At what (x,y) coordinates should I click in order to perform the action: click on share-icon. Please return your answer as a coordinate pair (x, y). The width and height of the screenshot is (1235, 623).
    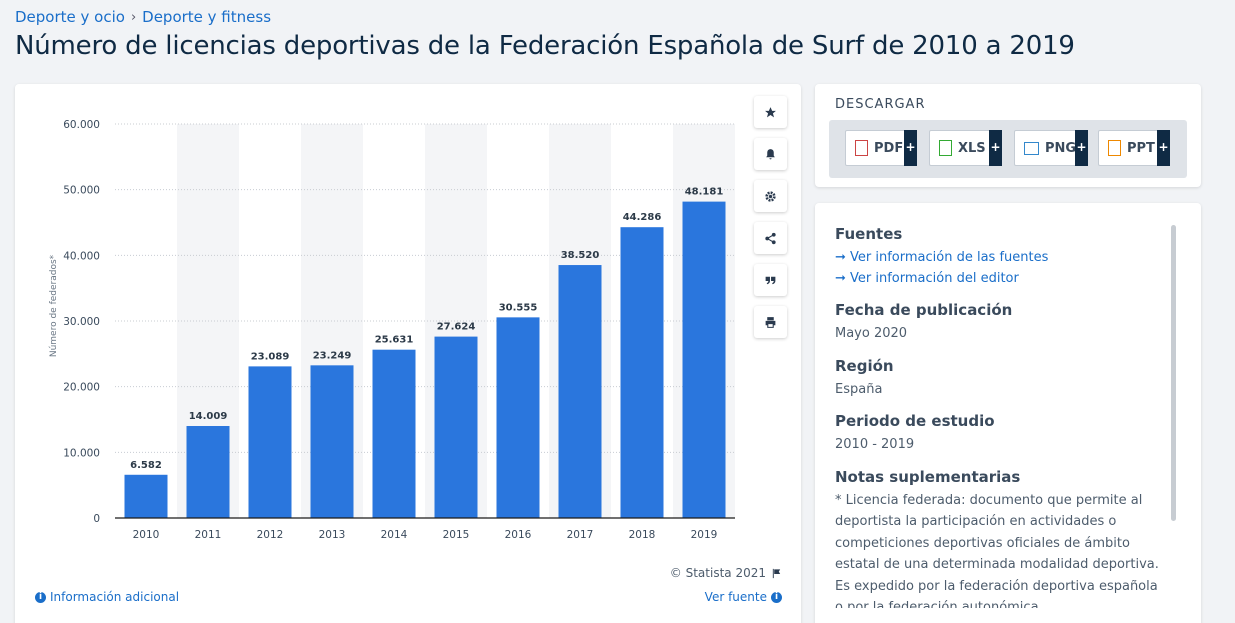
    Looking at the image, I should click on (770, 238).